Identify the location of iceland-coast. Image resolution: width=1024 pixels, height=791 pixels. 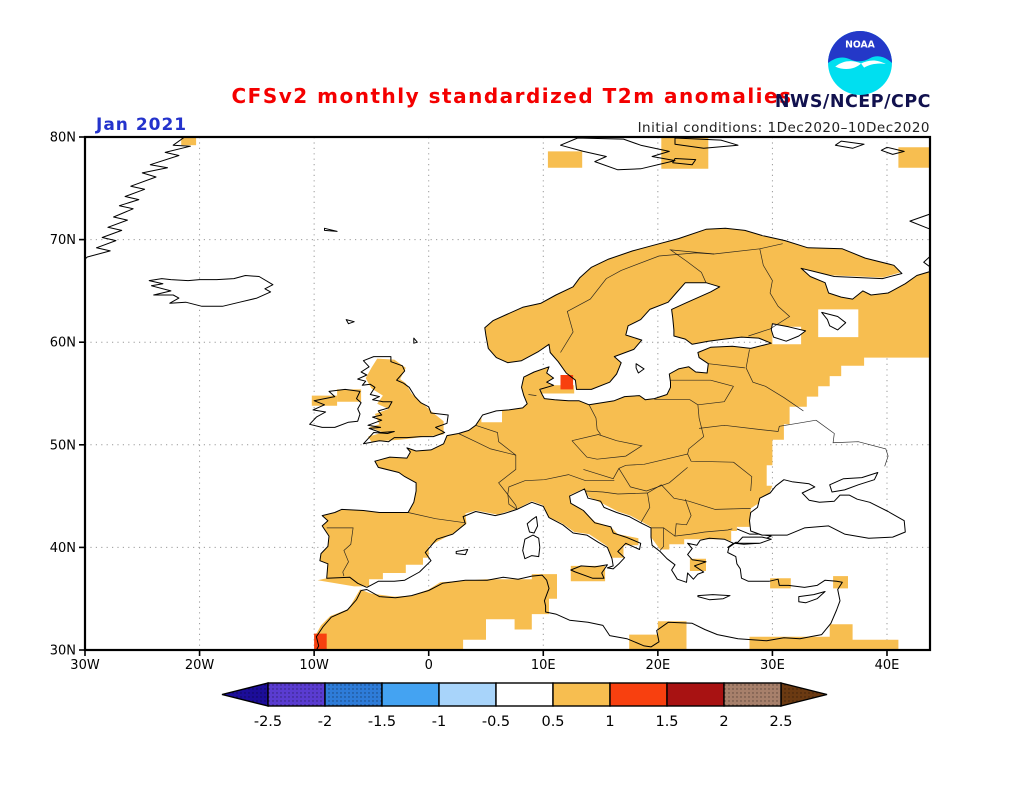
(211, 291).